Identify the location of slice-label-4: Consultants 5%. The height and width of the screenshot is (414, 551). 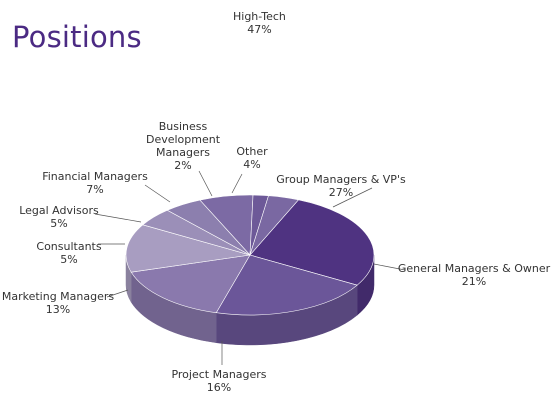
(68, 253).